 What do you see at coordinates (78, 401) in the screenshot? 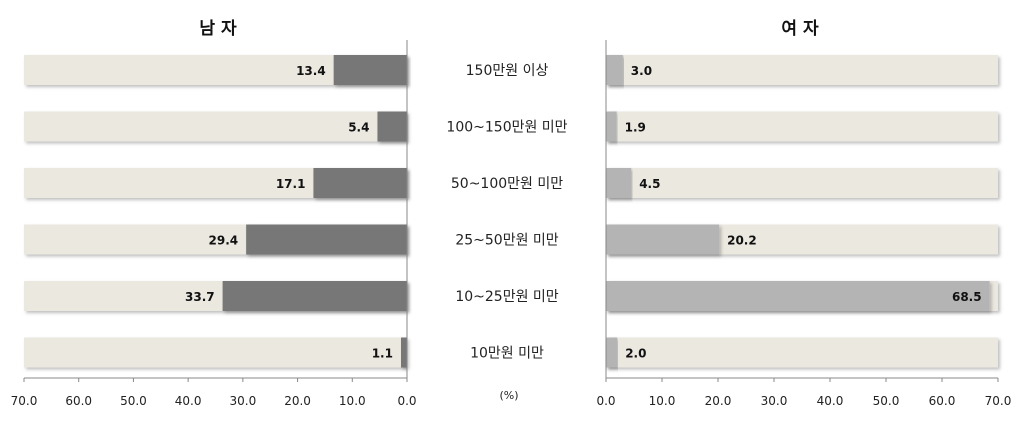
I see `male-tick-label: 60.0` at bounding box center [78, 401].